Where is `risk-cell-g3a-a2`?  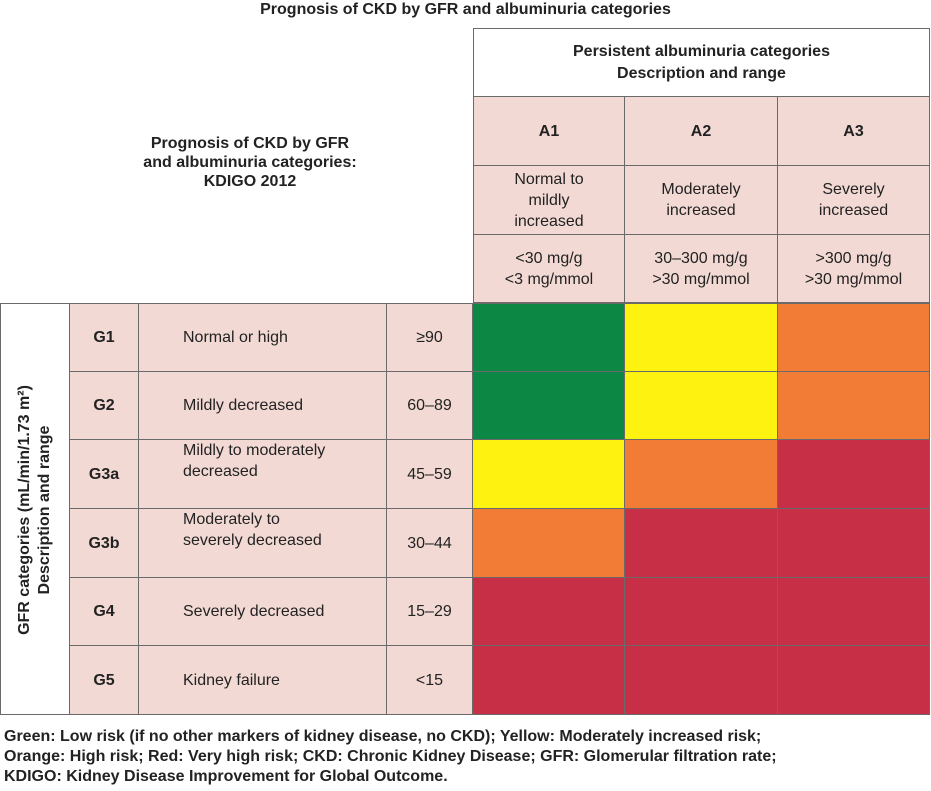
risk-cell-g3a-a2 is located at coordinates (701, 474).